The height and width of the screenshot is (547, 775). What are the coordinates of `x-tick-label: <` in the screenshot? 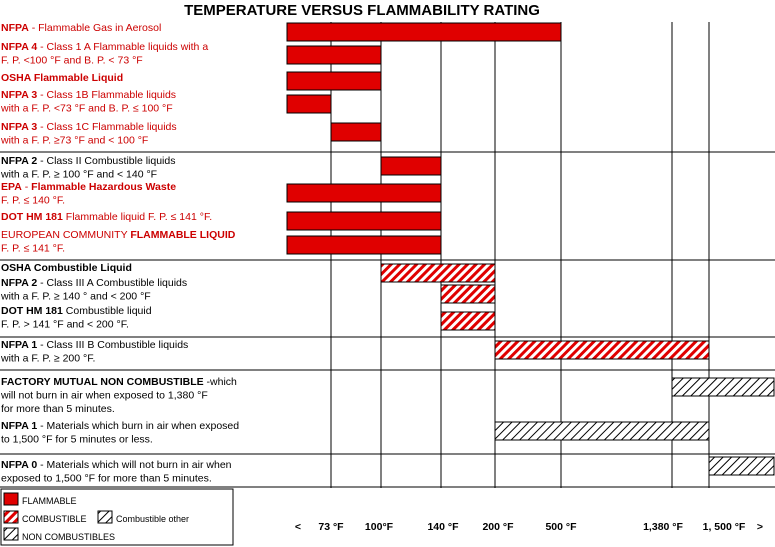 It's located at (298, 527).